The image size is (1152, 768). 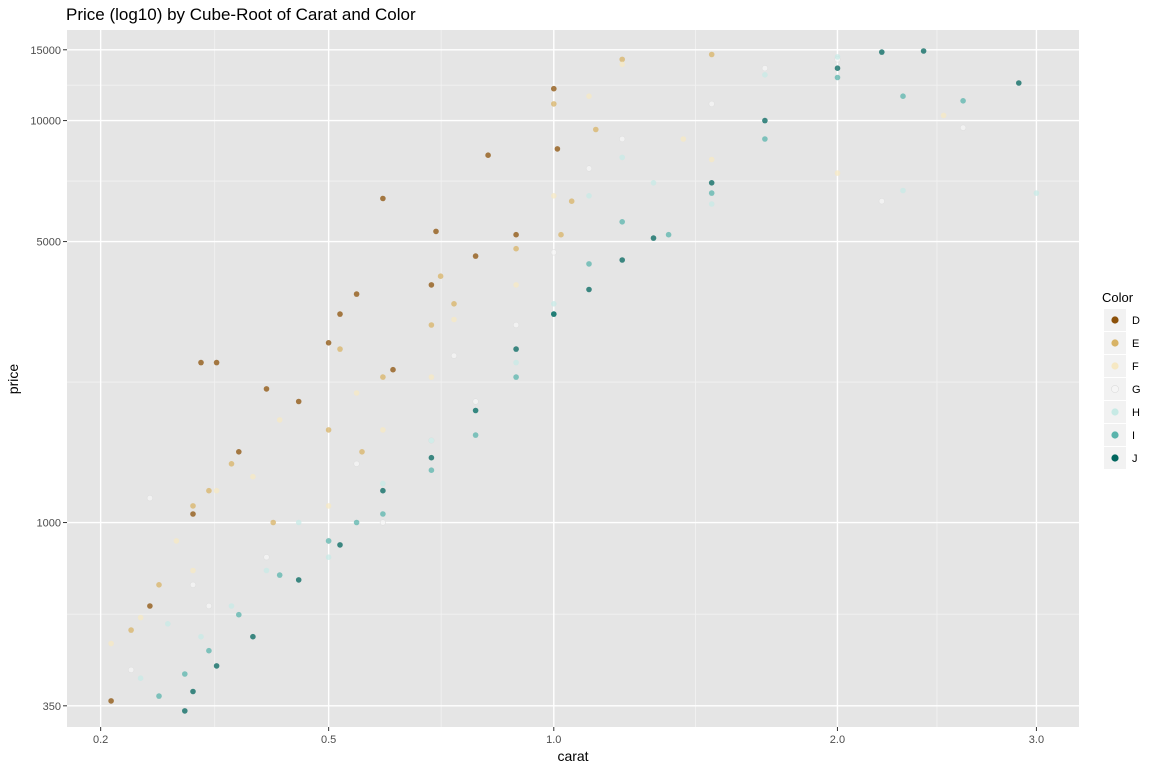 What do you see at coordinates (1135, 367) in the screenshot?
I see `legend-label: F` at bounding box center [1135, 367].